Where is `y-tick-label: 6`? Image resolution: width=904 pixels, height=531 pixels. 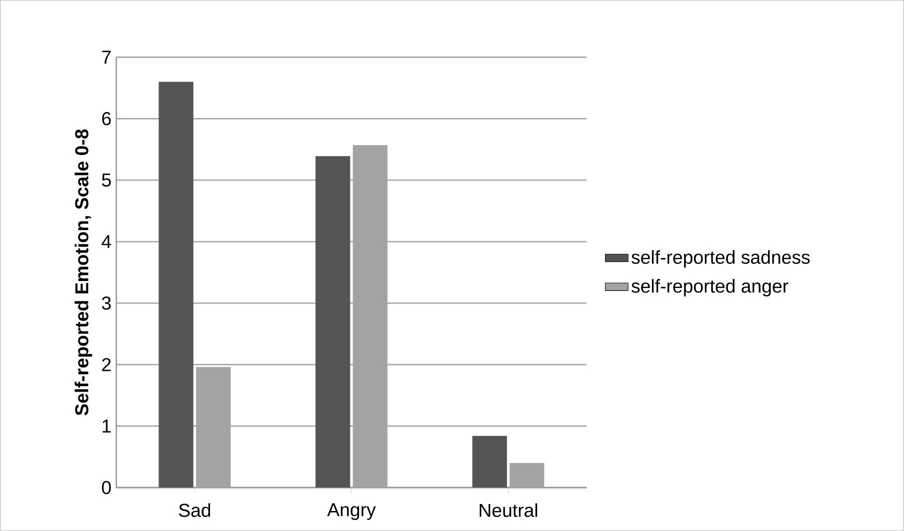 y-tick-label: 6 is located at coordinates (106, 119).